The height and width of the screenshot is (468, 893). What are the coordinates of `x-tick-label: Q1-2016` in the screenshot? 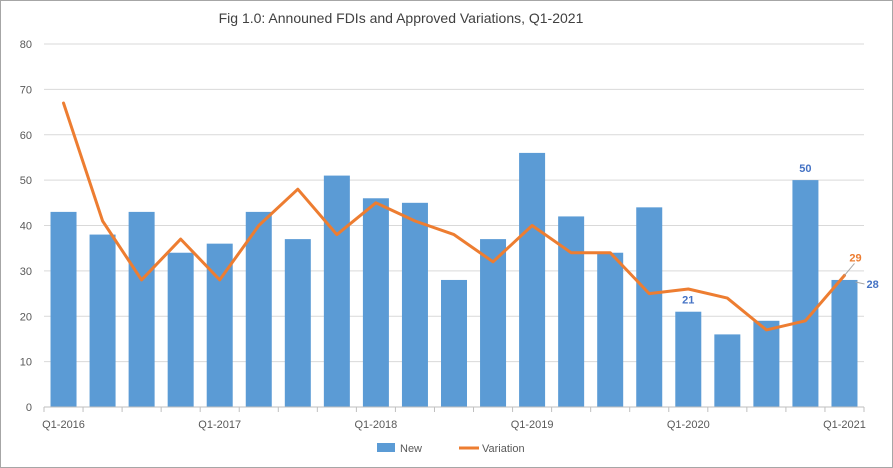 It's located at (63, 425).